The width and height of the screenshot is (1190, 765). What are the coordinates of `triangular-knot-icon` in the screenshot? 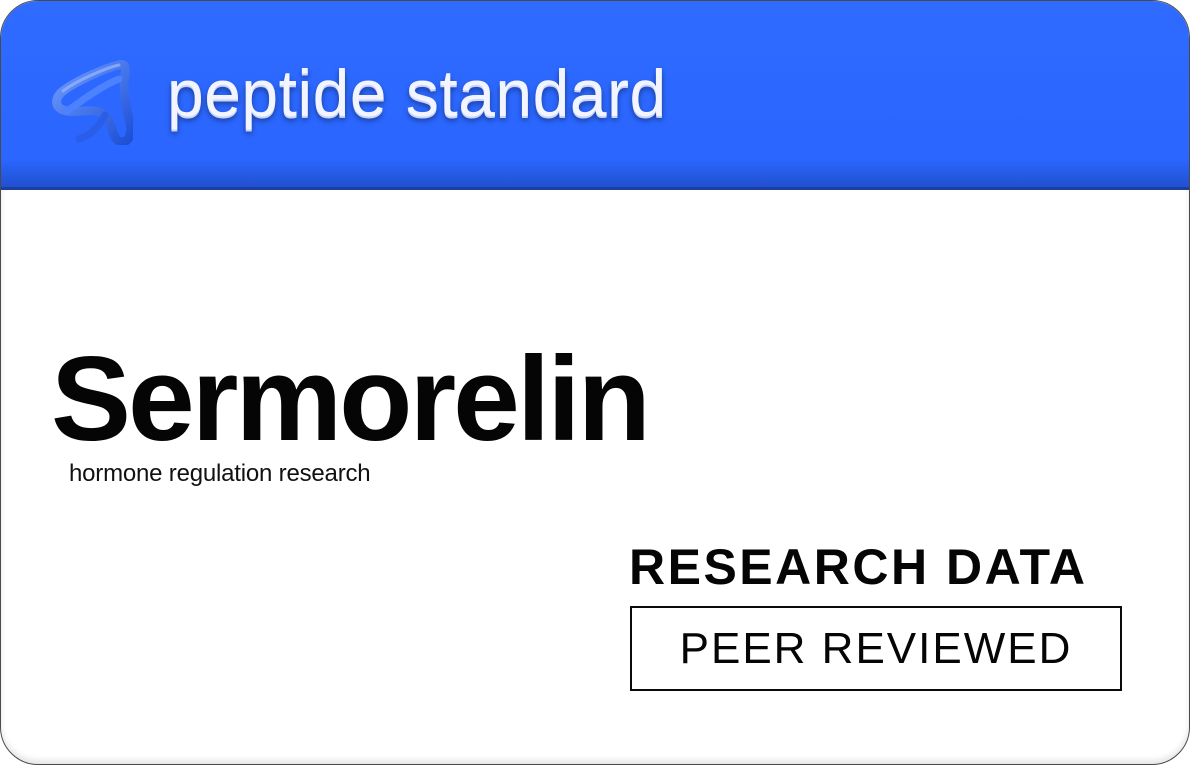 It's located at (92, 102).